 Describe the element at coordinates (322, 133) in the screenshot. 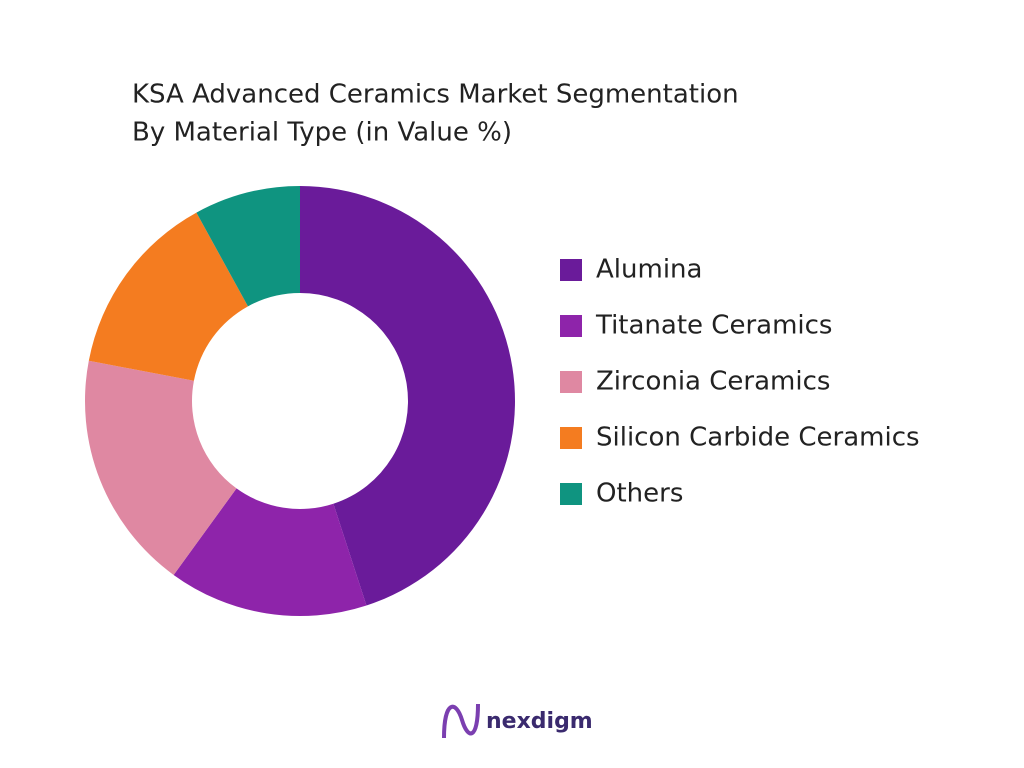

I see `chart-subtitle: By Material Type (in Value %)` at that location.